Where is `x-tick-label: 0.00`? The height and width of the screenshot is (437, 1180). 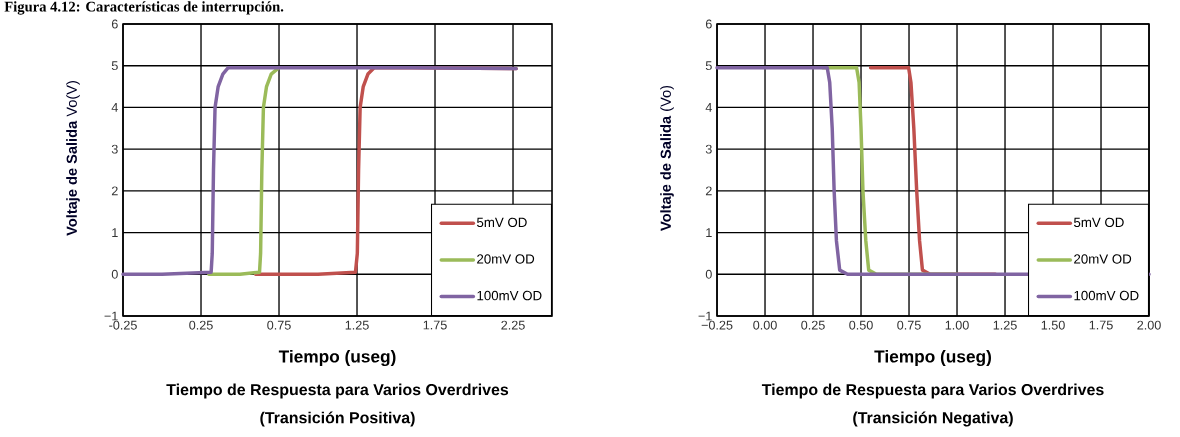
x-tick-label: 0.00 is located at coordinates (765, 325).